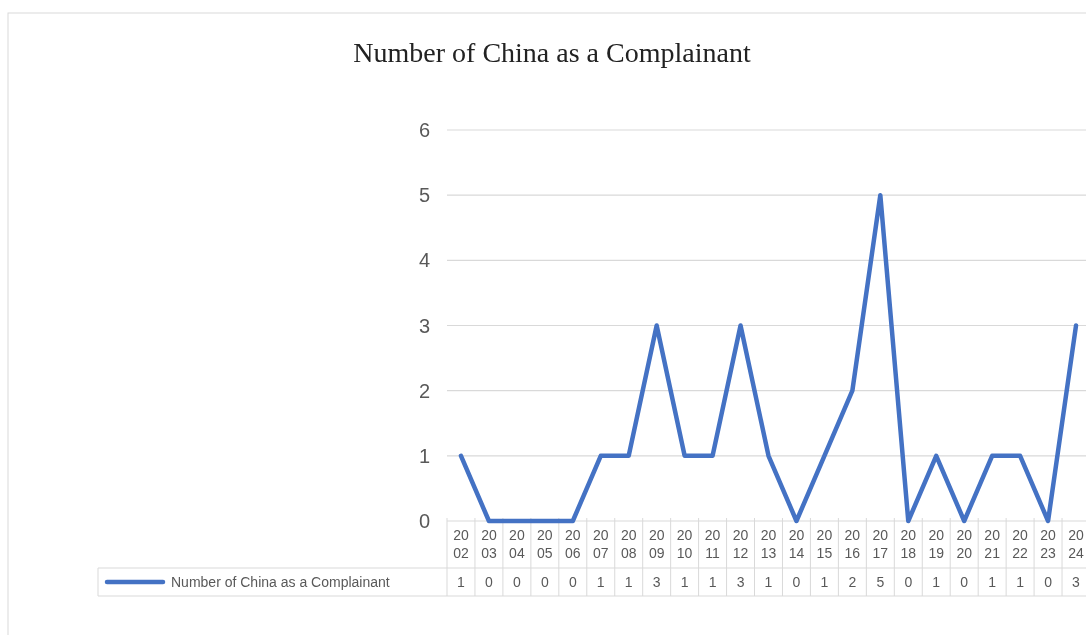 This screenshot has width=1086, height=635. Describe the element at coordinates (424, 325) in the screenshot. I see `y-tick-label: 3` at that location.